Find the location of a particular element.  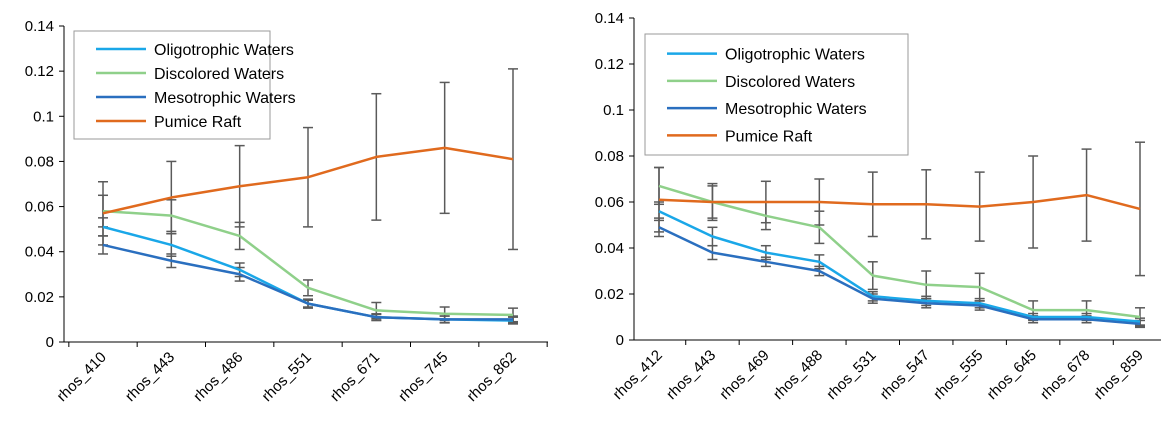

x-tick-label: rhos_551 is located at coordinates (287, 377).